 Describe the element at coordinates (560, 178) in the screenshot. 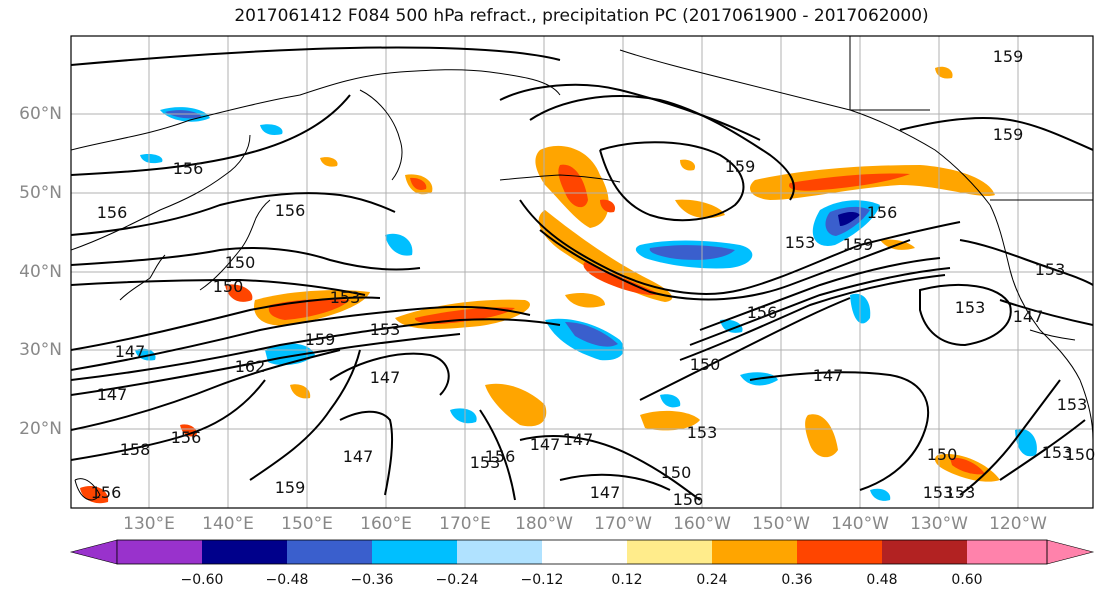

I see `coastline-aleutians` at that location.